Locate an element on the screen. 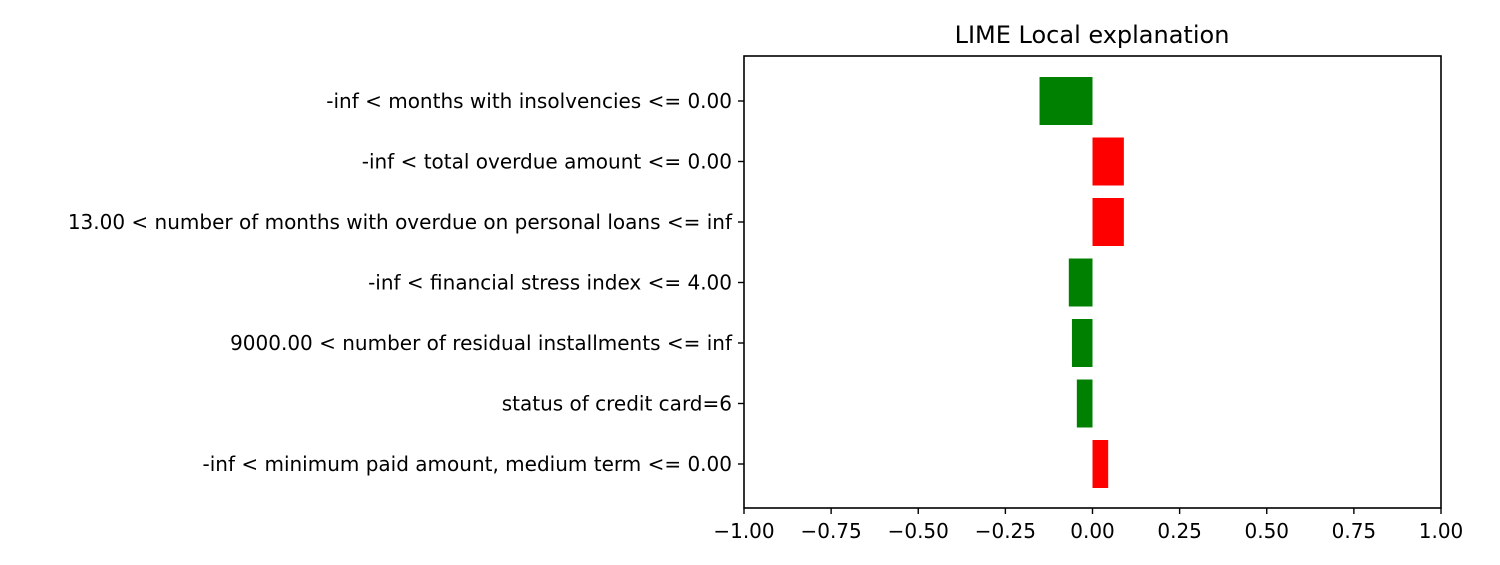 The image size is (1500, 565). x-tick-label: −0.25 is located at coordinates (1005, 531).